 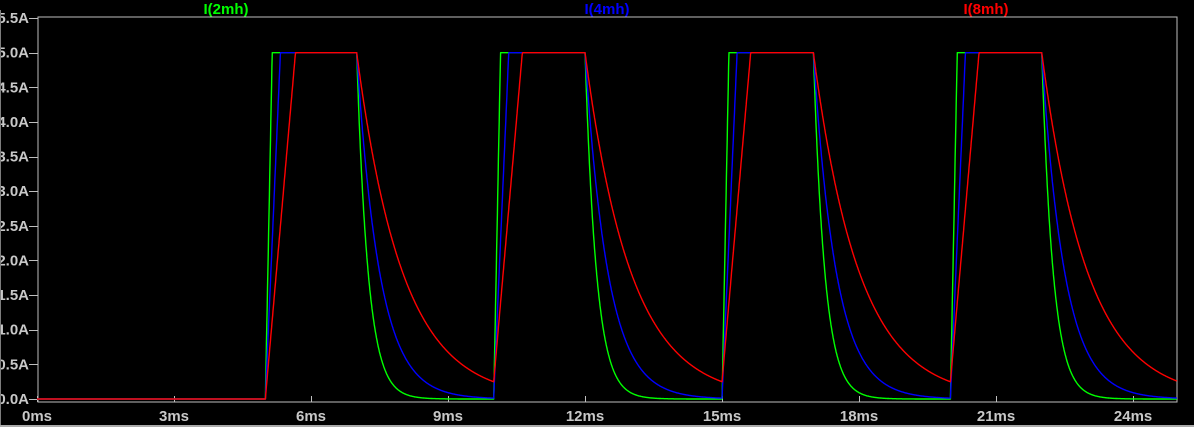 What do you see at coordinates (0, 218) in the screenshot?
I see `window-border-left` at bounding box center [0, 218].